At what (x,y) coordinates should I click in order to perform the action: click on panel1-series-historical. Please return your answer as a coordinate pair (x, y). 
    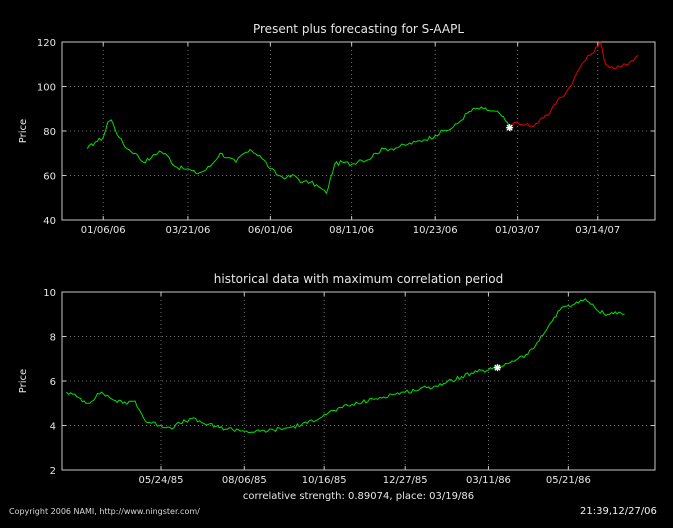
    Looking at the image, I should click on (298, 150).